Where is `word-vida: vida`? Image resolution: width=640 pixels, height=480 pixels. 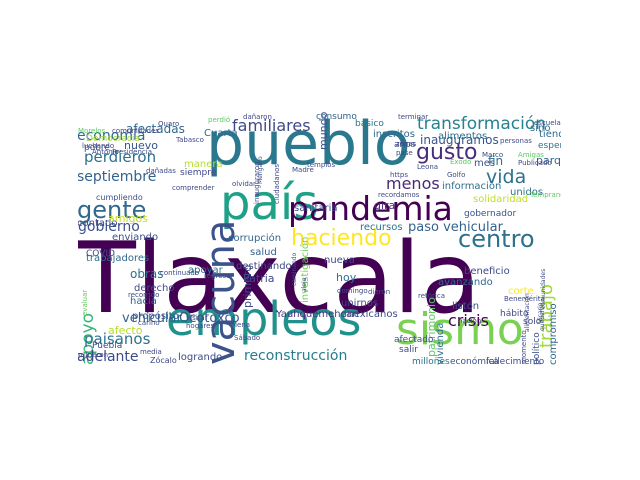 word-vida: vida is located at coordinates (506, 177).